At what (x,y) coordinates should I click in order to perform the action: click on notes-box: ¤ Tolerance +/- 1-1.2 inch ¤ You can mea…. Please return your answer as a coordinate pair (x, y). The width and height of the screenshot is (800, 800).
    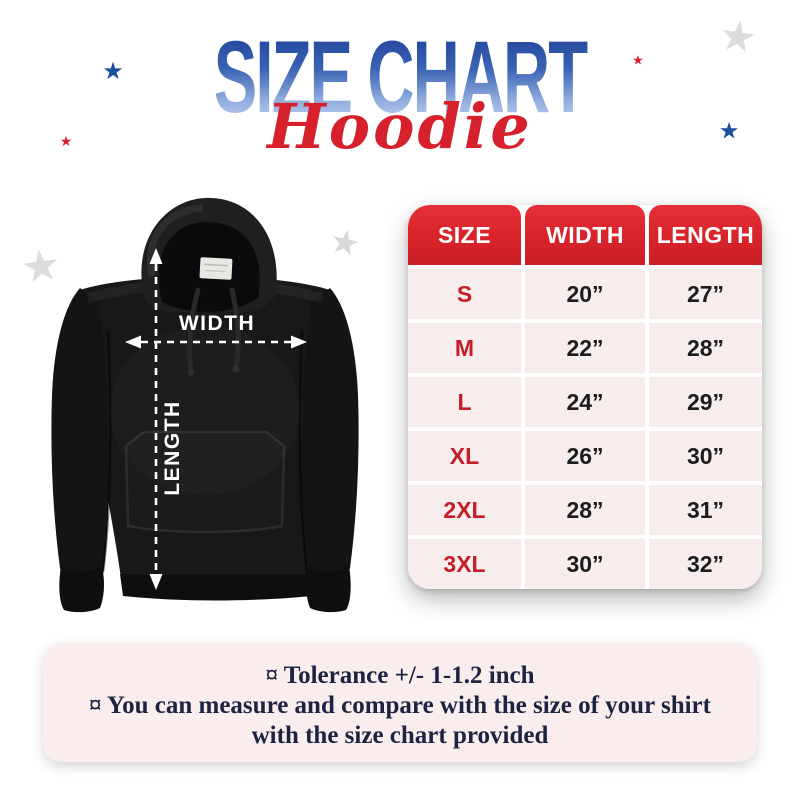
    Looking at the image, I should click on (400, 702).